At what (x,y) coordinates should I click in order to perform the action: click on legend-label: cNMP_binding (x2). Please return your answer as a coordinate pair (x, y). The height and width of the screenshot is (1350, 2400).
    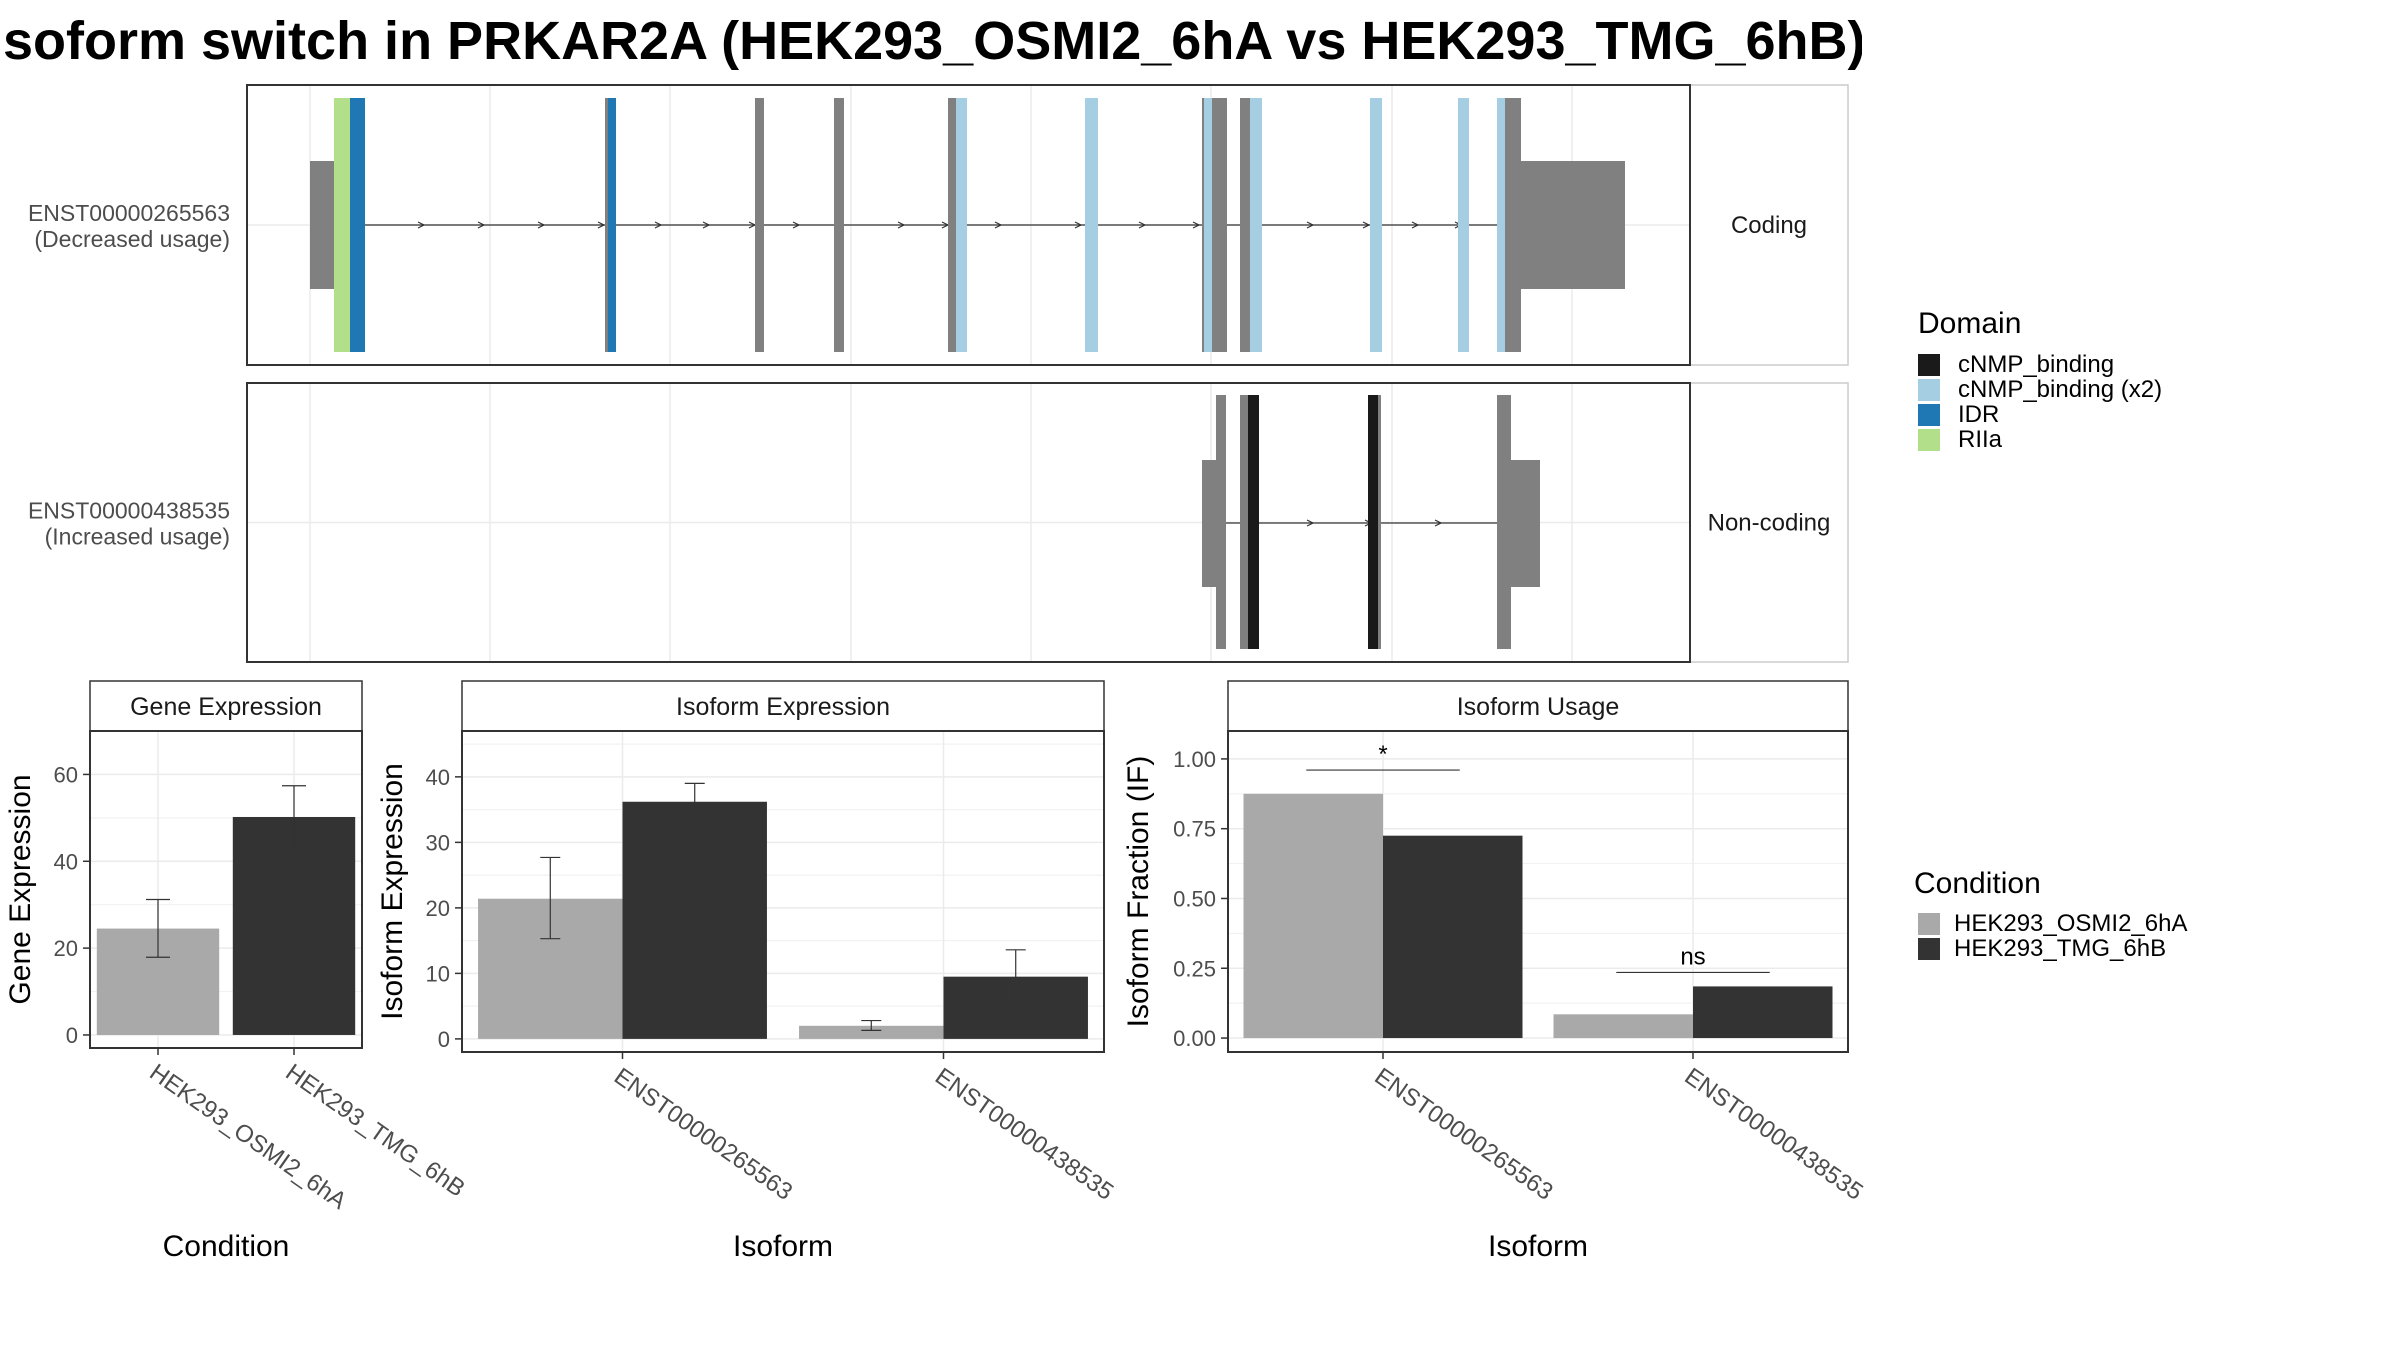
    Looking at the image, I should click on (2060, 389).